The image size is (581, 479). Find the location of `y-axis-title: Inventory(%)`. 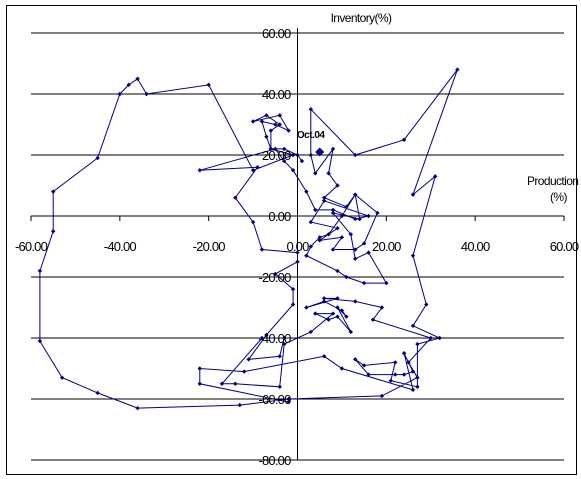

y-axis-title: Inventory(%) is located at coordinates (361, 18).